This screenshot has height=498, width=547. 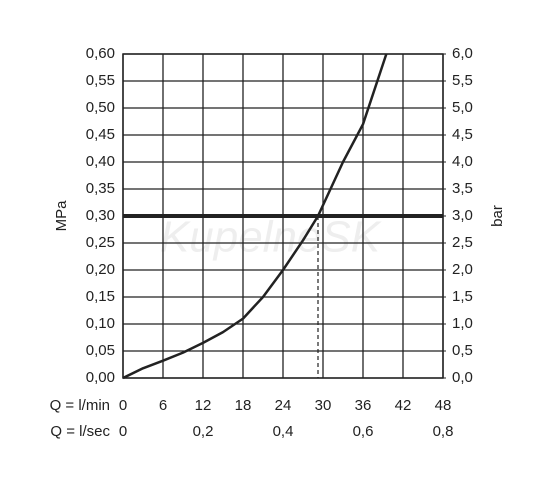 What do you see at coordinates (100, 53) in the screenshot?
I see `y-tick-label: 0,60` at bounding box center [100, 53].